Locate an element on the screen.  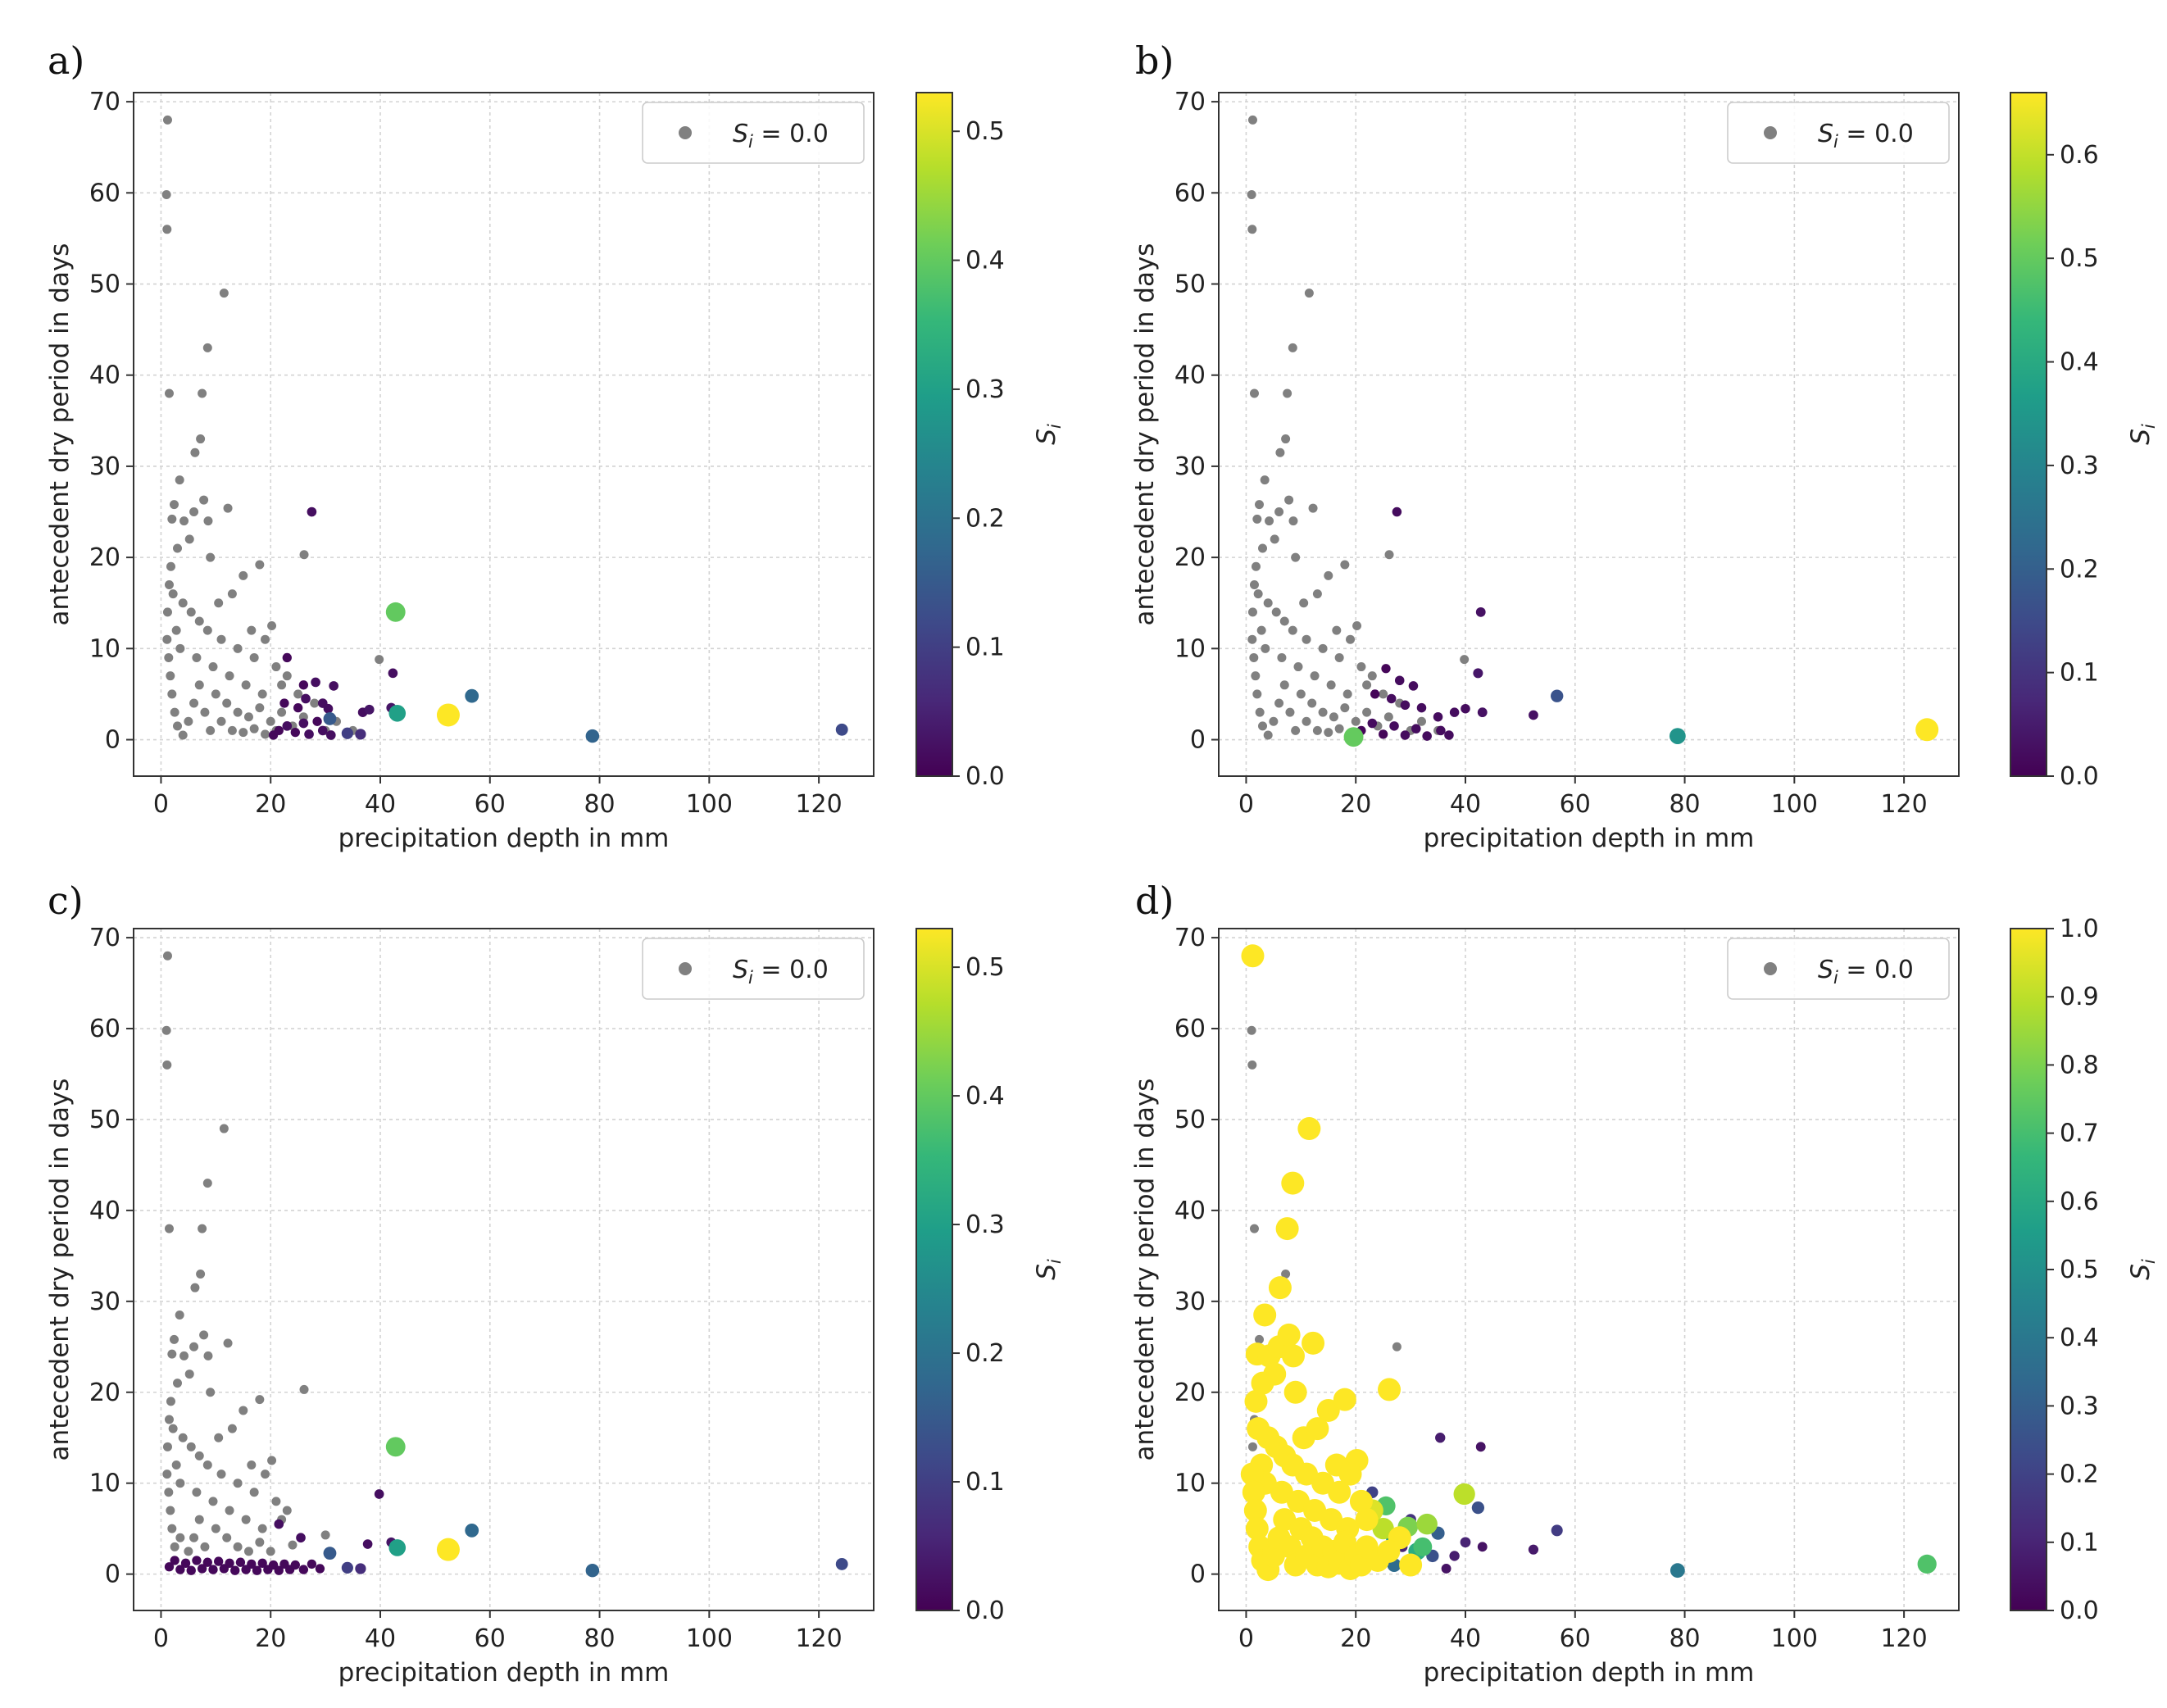
x-tick-label: 80 is located at coordinates (599, 804).